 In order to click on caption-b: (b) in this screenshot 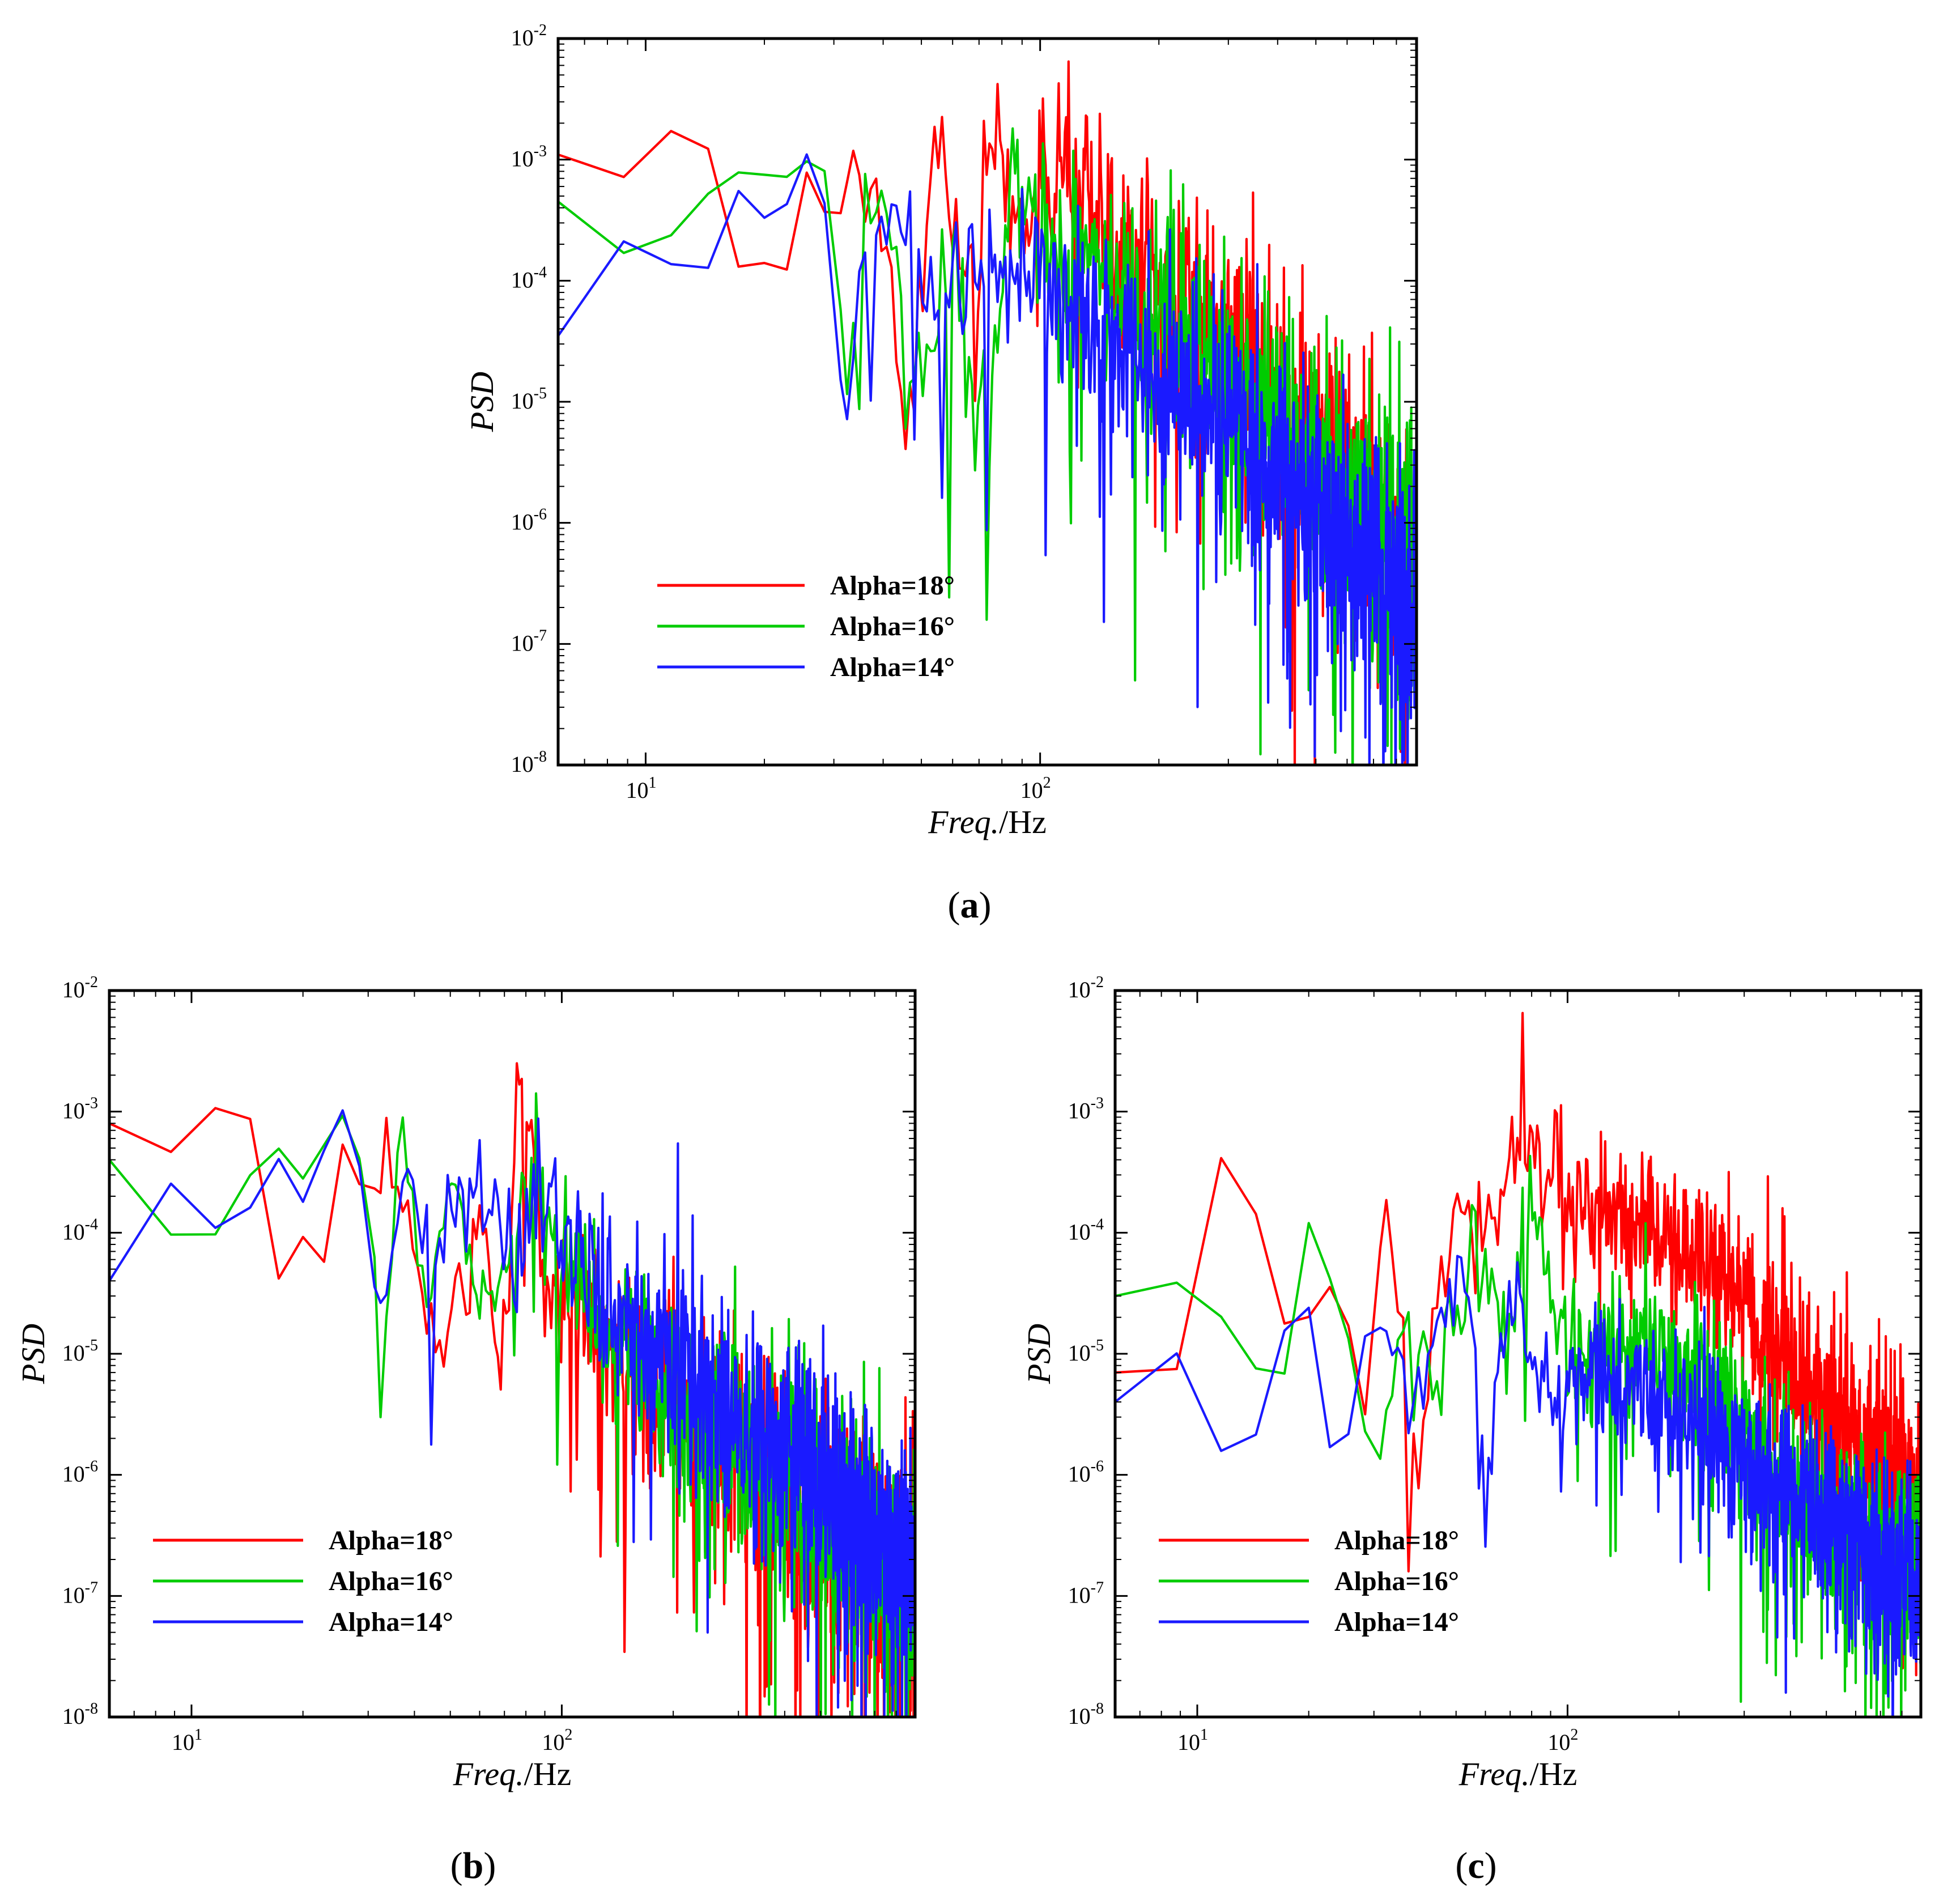, I will do `click(473, 1865)`.